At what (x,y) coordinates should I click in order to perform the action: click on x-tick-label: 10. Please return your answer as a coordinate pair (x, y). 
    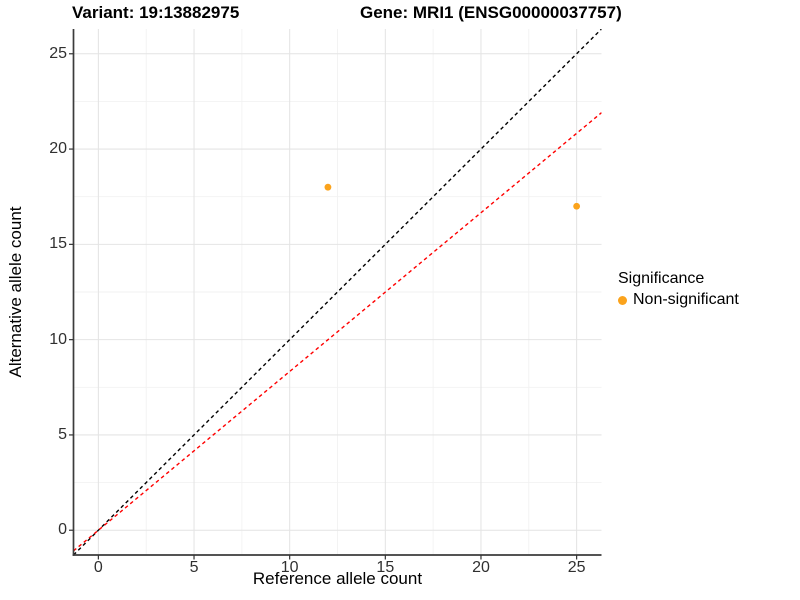
    Looking at the image, I should click on (289, 567).